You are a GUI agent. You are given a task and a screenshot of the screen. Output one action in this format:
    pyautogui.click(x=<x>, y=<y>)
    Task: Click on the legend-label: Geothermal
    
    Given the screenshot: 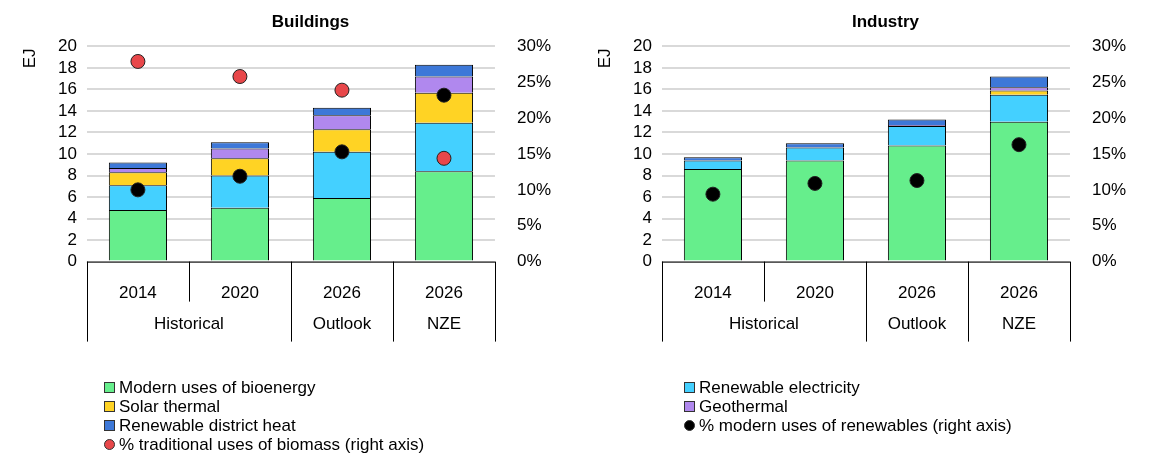 What is the action you would take?
    pyautogui.click(x=743, y=406)
    